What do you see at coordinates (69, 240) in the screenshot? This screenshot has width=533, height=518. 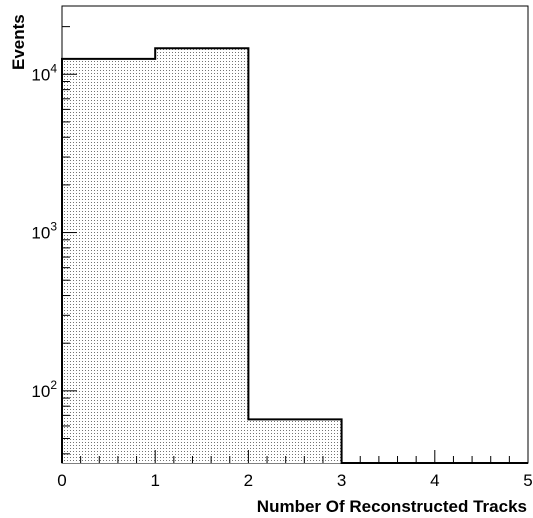 I see `y-axis-ticks` at bounding box center [69, 240].